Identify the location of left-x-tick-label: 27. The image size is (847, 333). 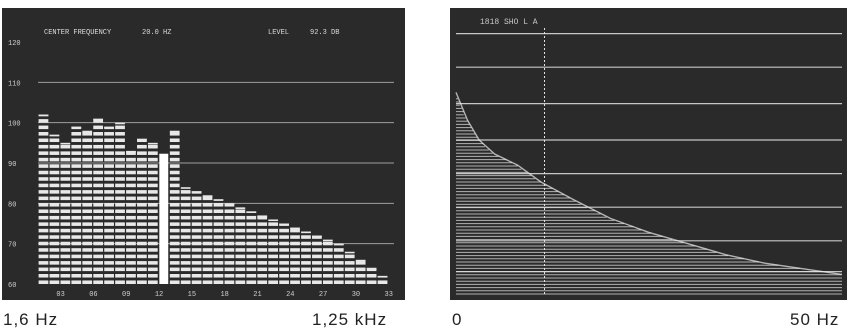
(323, 295).